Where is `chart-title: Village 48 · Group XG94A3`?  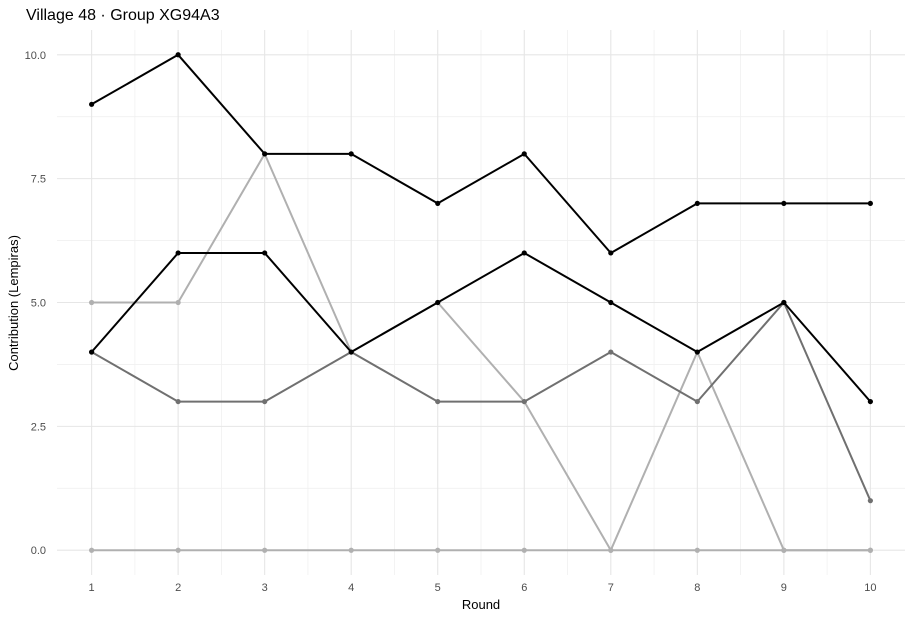
chart-title: Village 48 · Group XG94A3 is located at coordinates (123, 15).